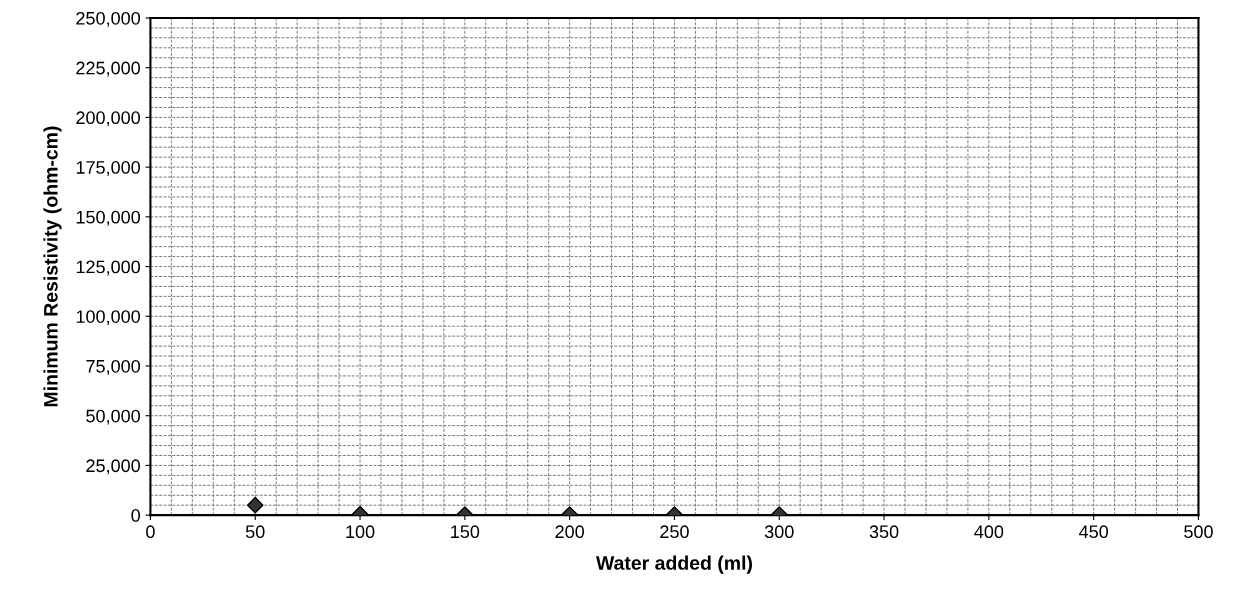 This screenshot has width=1233, height=599. What do you see at coordinates (673, 564) in the screenshot?
I see `x-axis-title: Water added (ml)` at bounding box center [673, 564].